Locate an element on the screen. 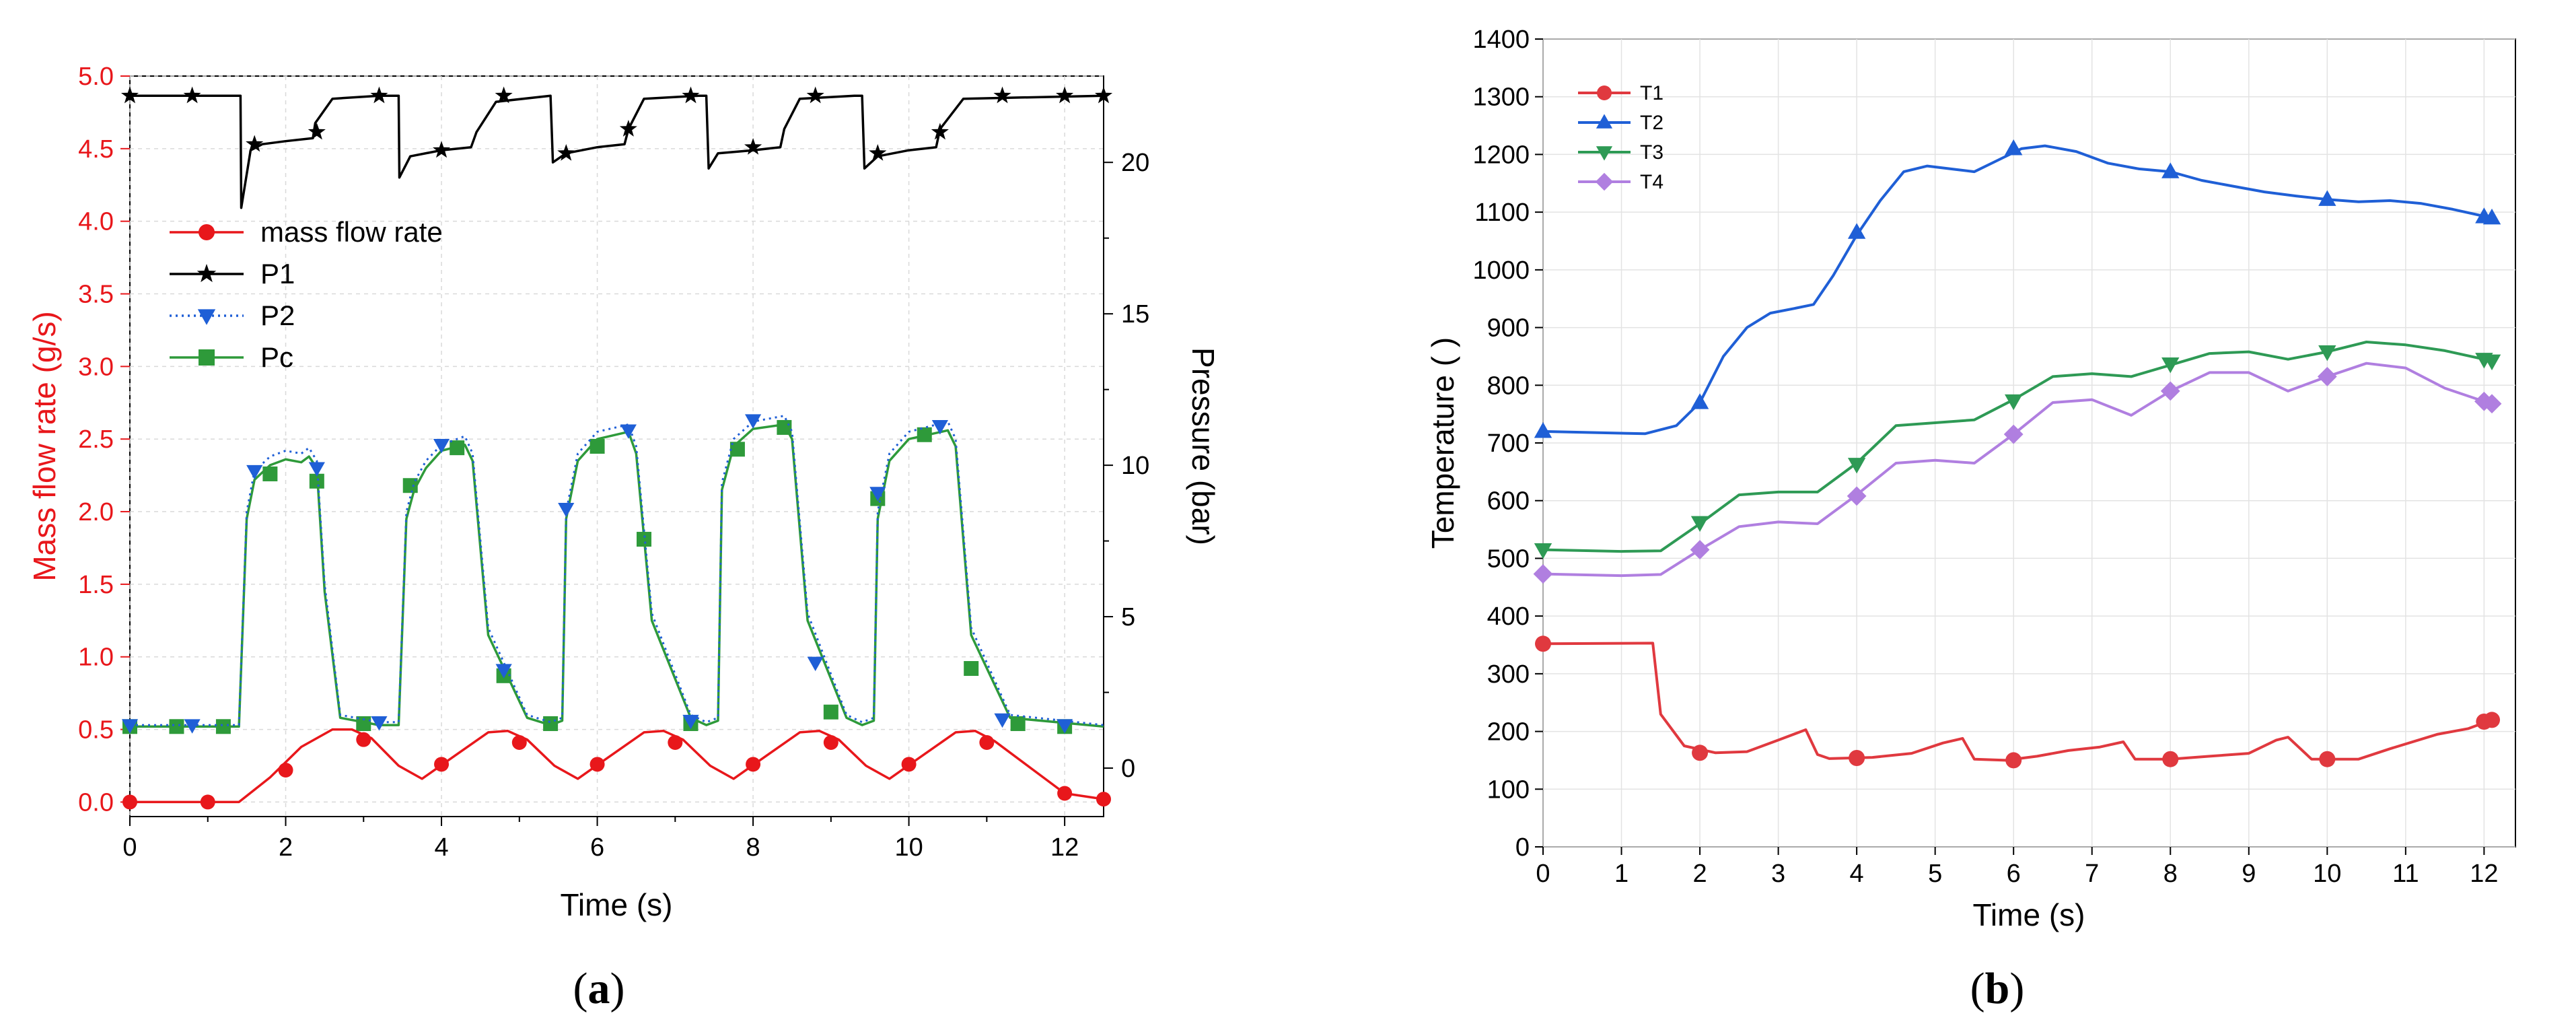 Image resolution: width=2576 pixels, height=1034 pixels. panel-a-left-tick-label: 3.0 is located at coordinates (96, 367).